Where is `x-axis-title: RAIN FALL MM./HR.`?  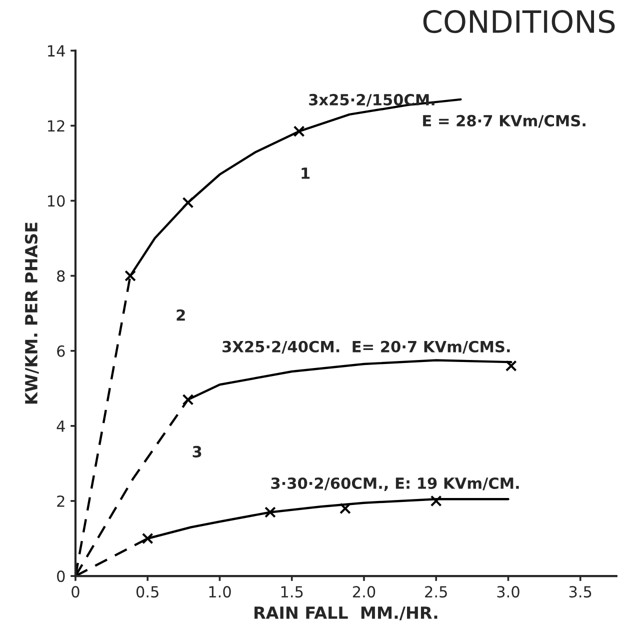 x-axis-title: RAIN FALL MM./HR. is located at coordinates (346, 613).